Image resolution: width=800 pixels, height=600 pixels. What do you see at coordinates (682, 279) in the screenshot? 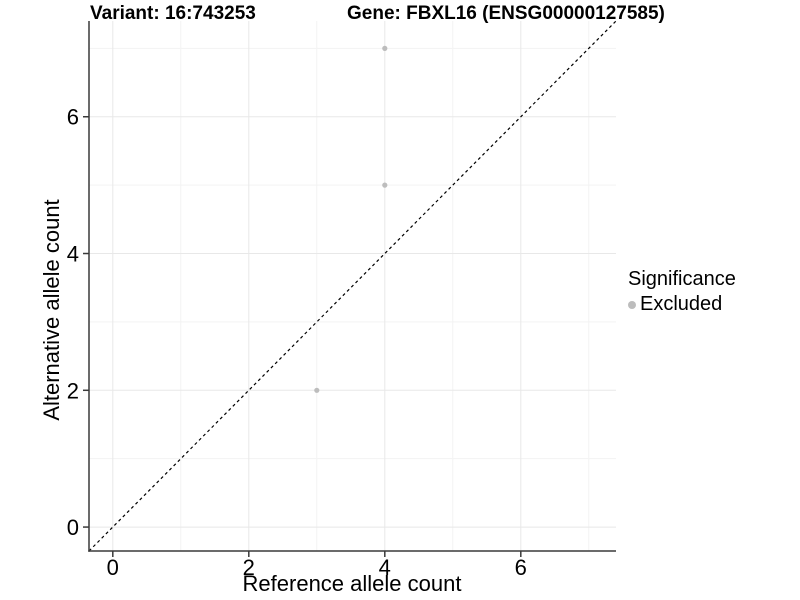
I see `legend-title: Significance` at bounding box center [682, 279].